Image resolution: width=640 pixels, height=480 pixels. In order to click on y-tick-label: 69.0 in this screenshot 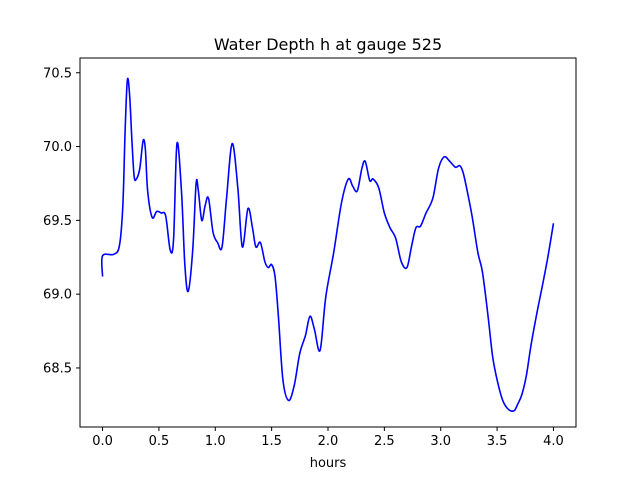, I will do `click(57, 295)`.